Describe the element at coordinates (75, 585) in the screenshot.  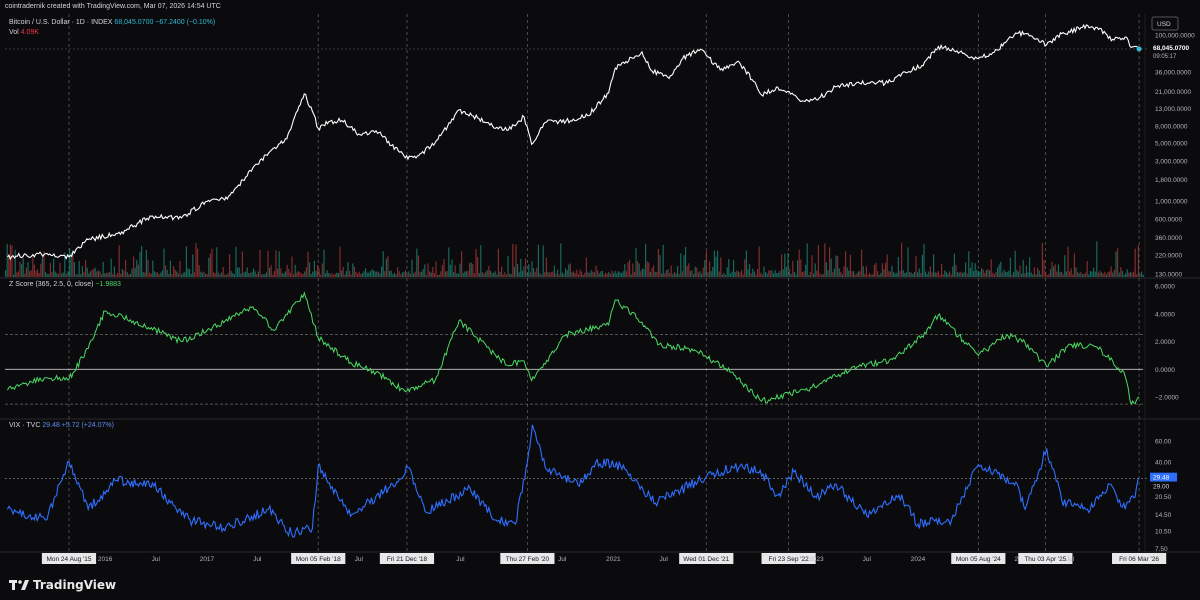
I see `tradingview-logo-text: TradingView` at that location.